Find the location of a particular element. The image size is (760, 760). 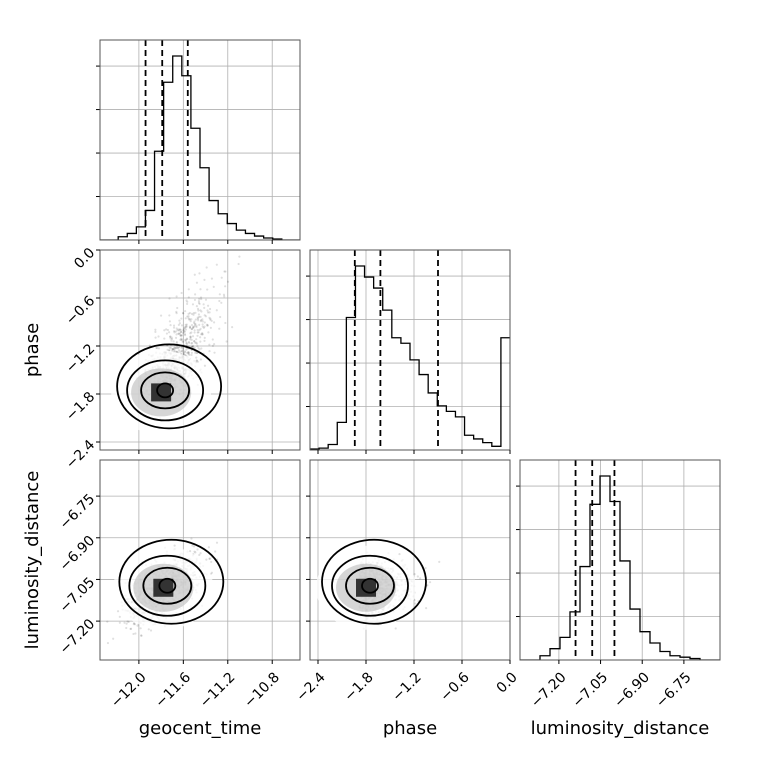

y-tick-label: −7.05 is located at coordinates (78, 595).